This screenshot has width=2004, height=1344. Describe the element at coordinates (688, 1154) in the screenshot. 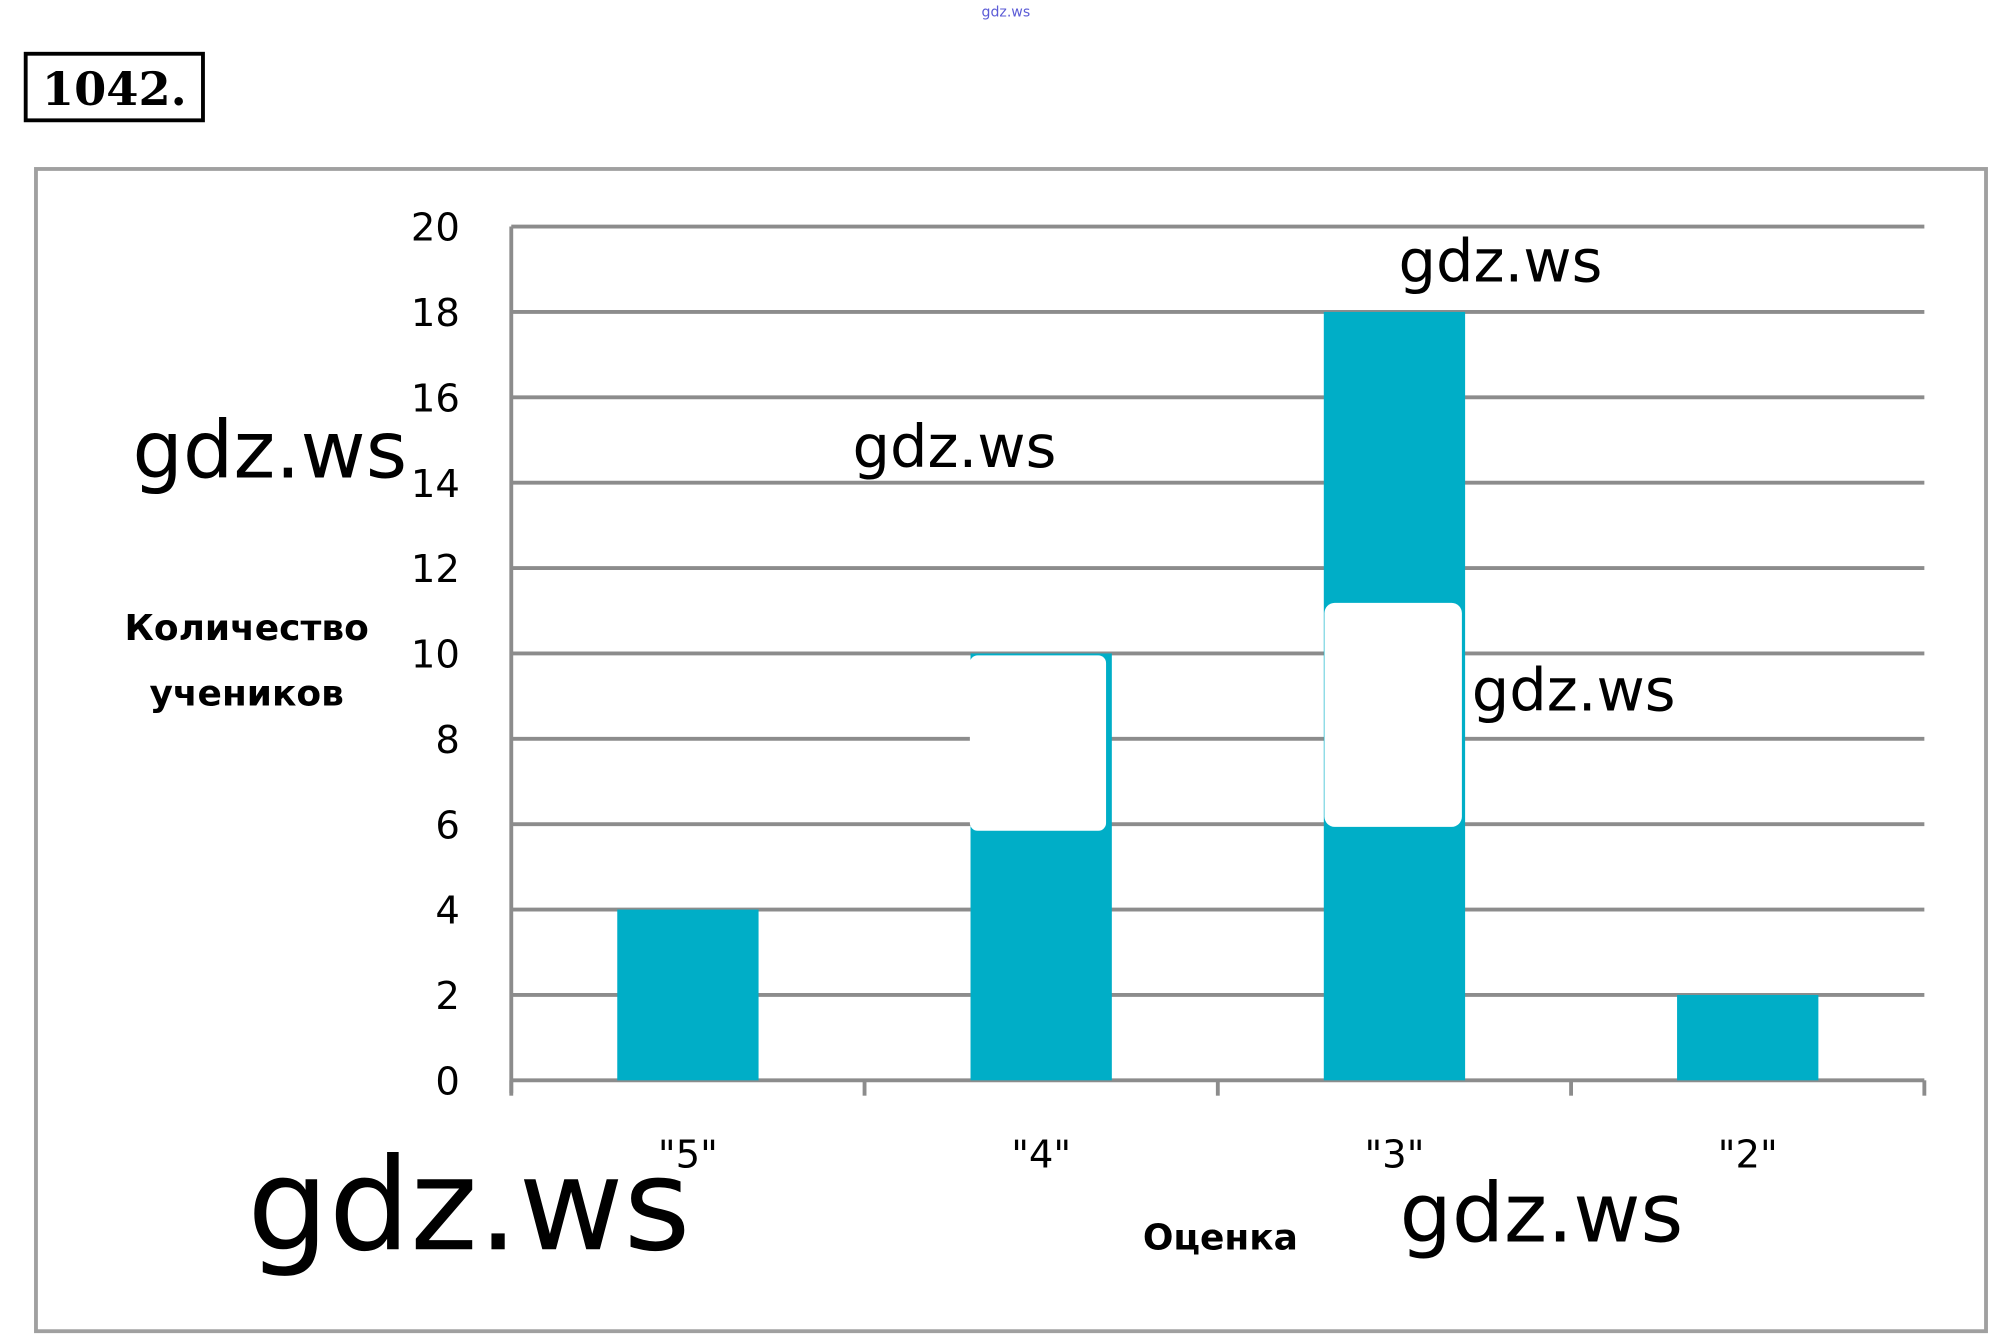

I see `x-tick-label: "5"` at that location.